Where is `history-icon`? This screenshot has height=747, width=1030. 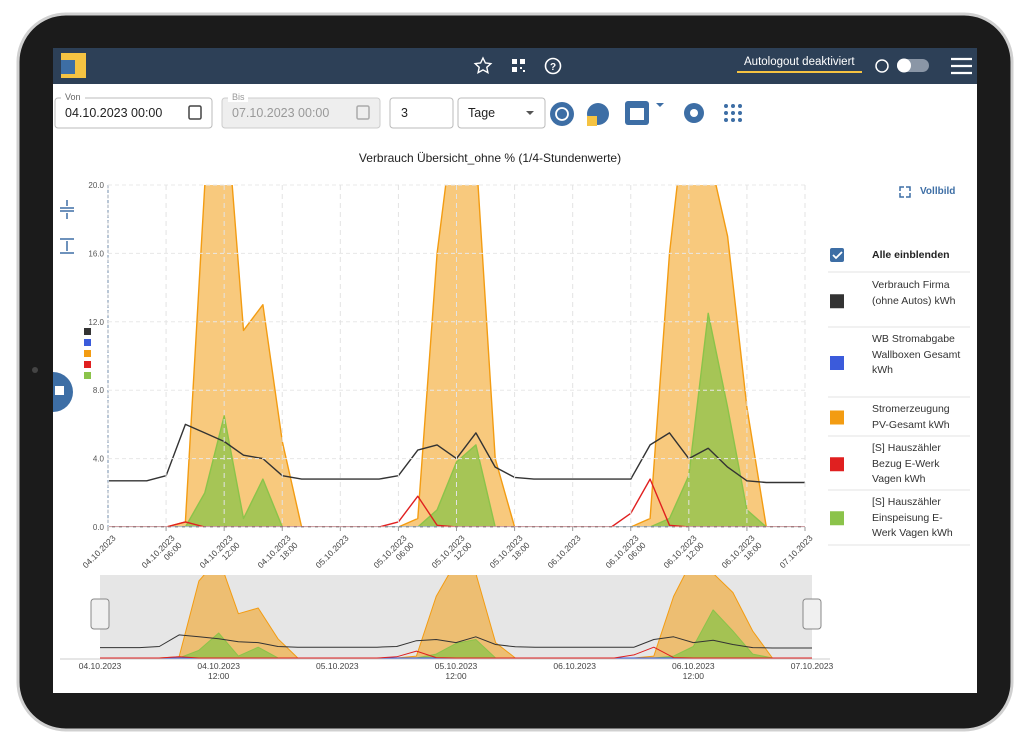 history-icon is located at coordinates (882, 66).